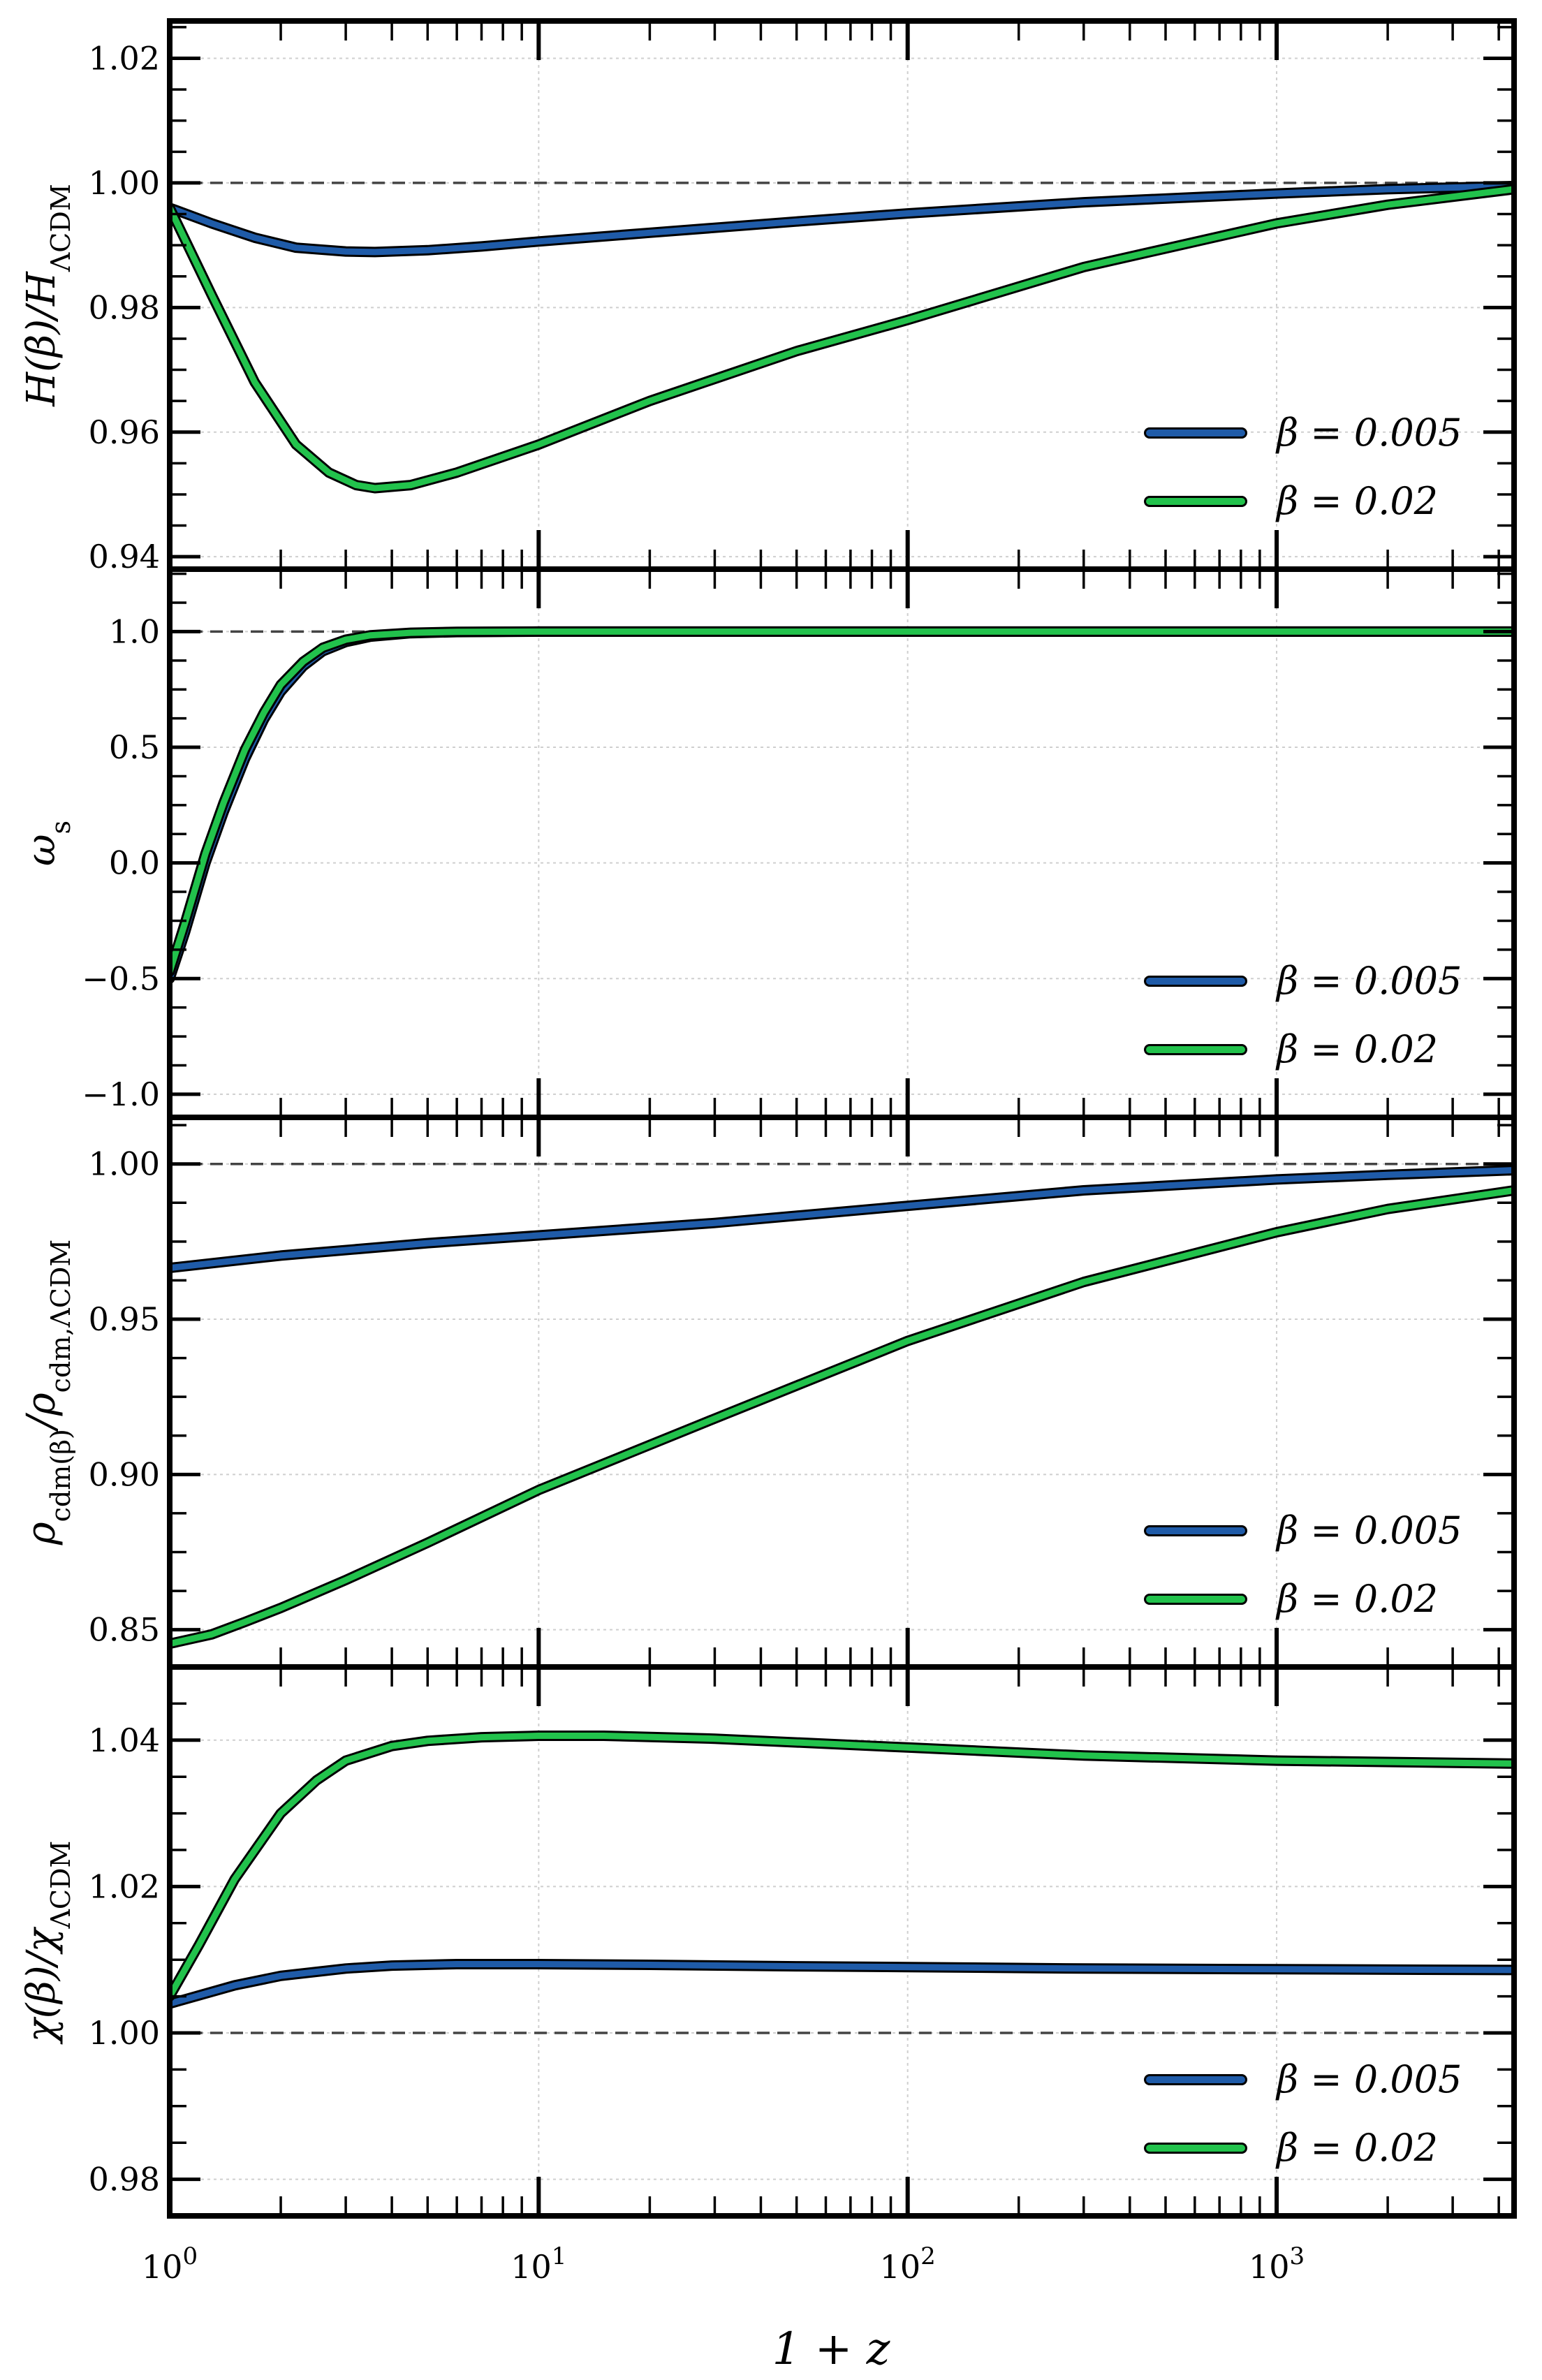 The image size is (1542, 2380). Describe the element at coordinates (723, 2264) in the screenshot. I see `x-axis-tick-labels: 10⁰ 10¹ 10² 10³` at that location.